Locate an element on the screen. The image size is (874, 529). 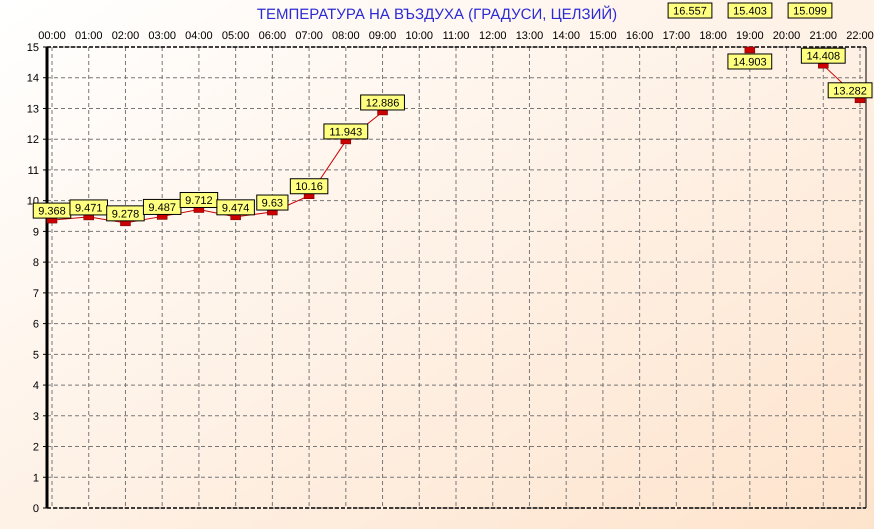
y-tick-label: 5 is located at coordinates (35, 355).